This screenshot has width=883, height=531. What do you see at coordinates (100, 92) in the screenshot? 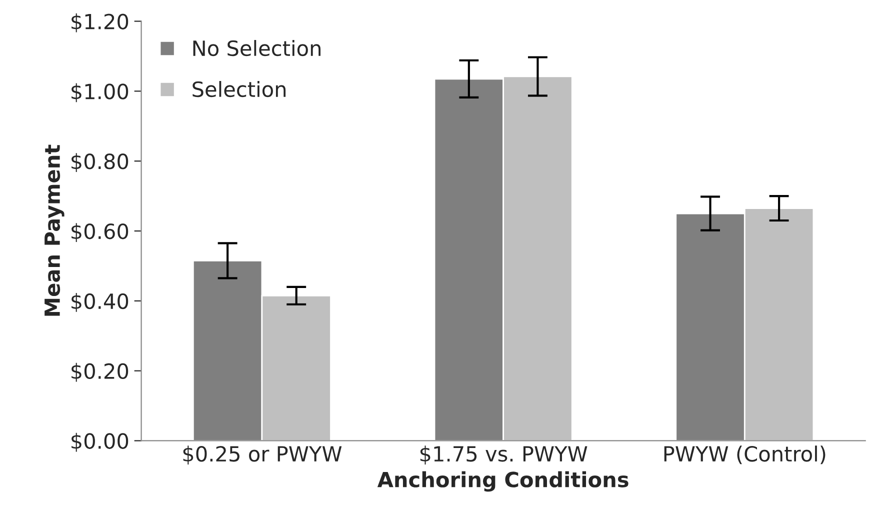
I see `y-tick-label: $1.00` at bounding box center [100, 92].